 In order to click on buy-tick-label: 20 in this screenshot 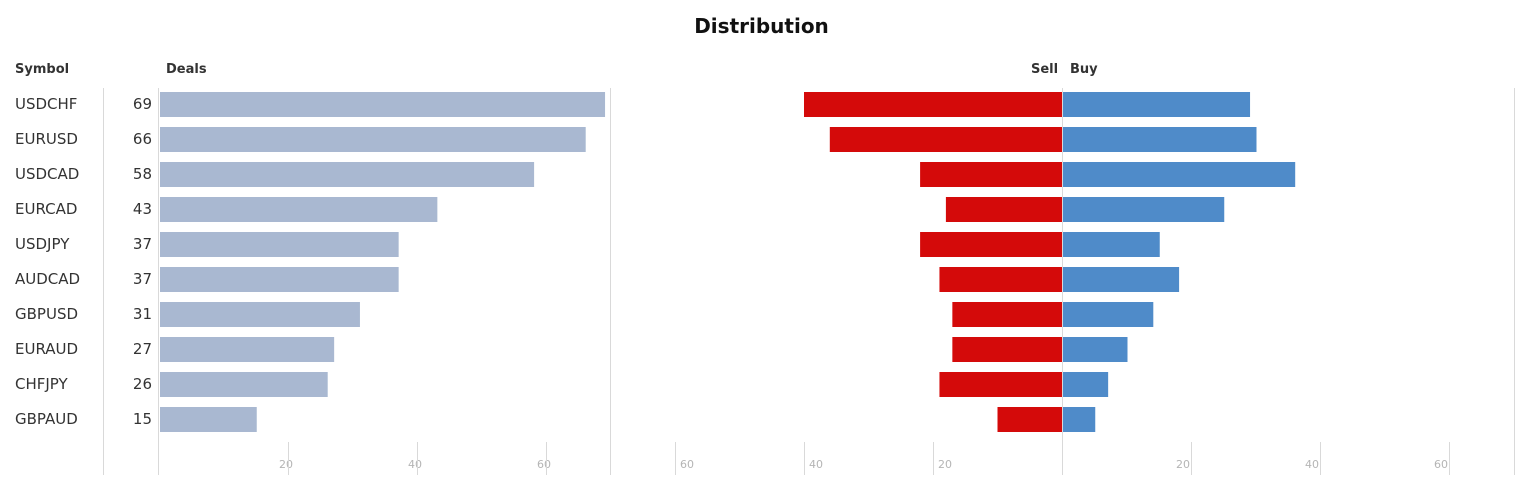, I will do `click(1183, 464)`.